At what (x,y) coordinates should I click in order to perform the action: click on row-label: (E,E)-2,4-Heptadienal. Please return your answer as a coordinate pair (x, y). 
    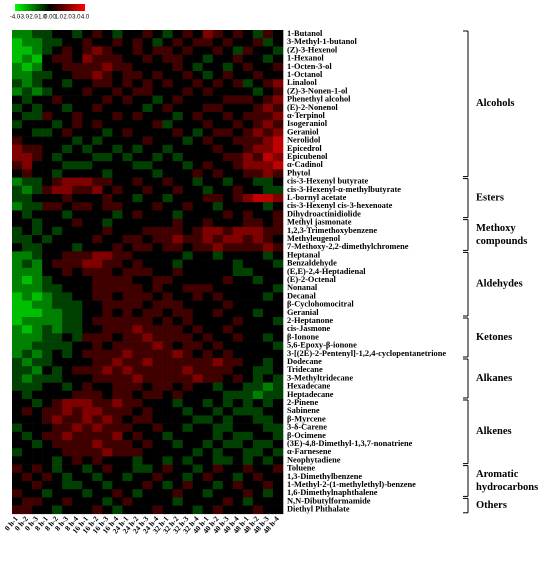
    Looking at the image, I should click on (326, 271).